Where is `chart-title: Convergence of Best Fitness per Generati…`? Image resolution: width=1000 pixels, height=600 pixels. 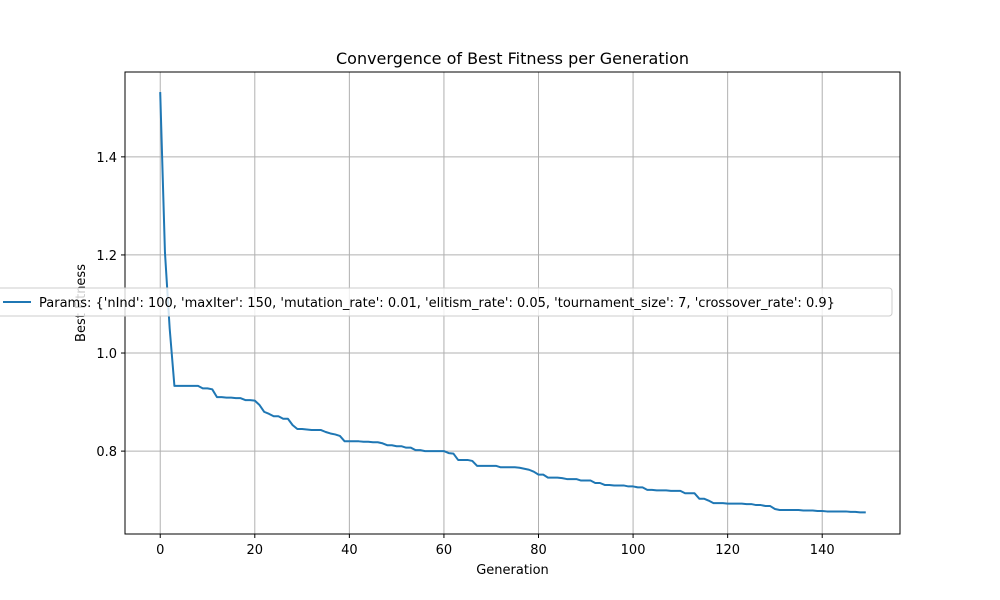
chart-title: Convergence of Best Fitness per Generati… is located at coordinates (512, 58).